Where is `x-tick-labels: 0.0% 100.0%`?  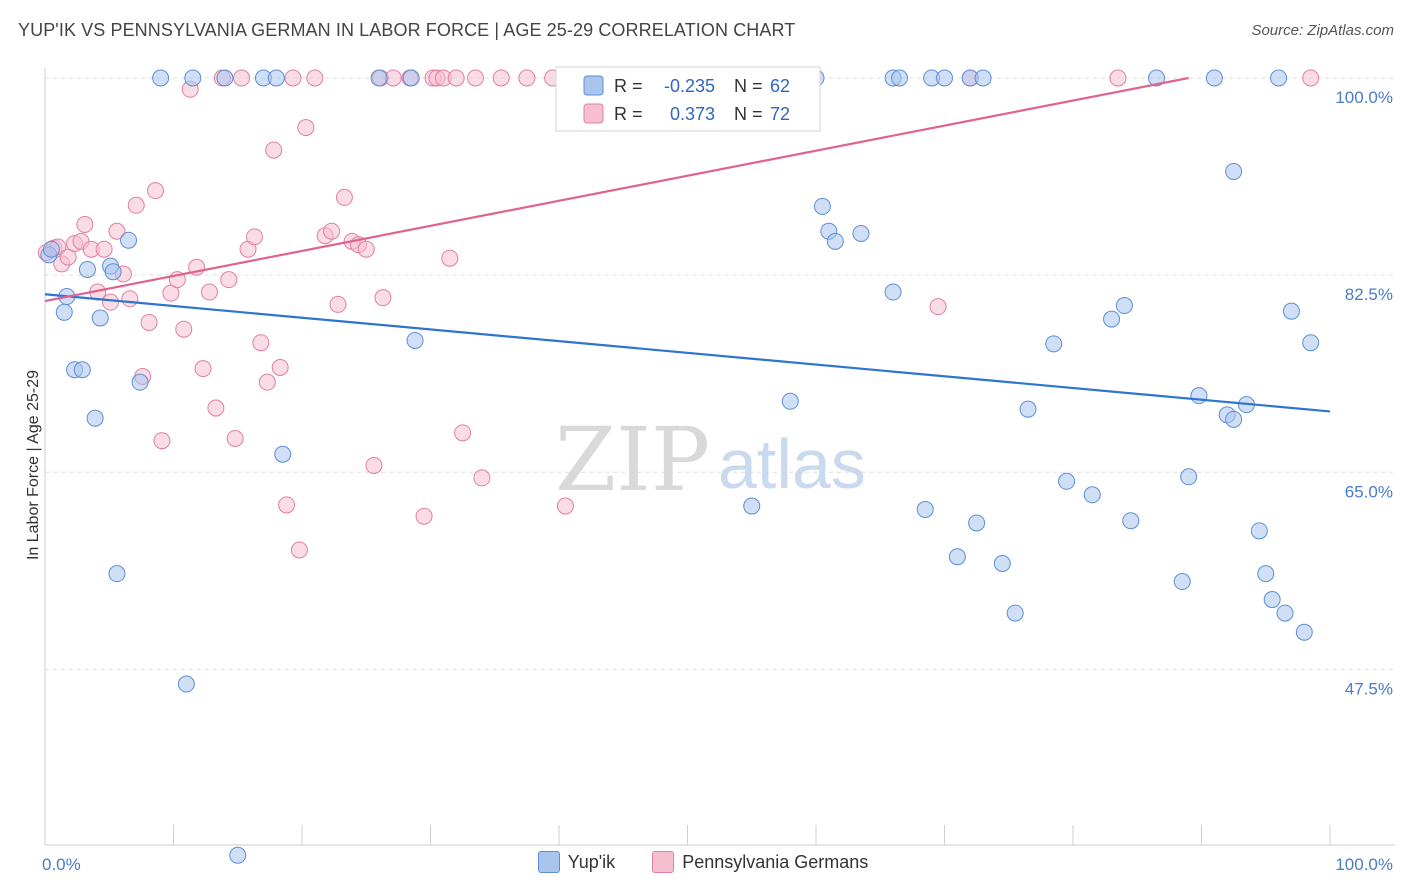
x-tick-labels: 0.0% 100.0% is located at coordinates (717, 864).